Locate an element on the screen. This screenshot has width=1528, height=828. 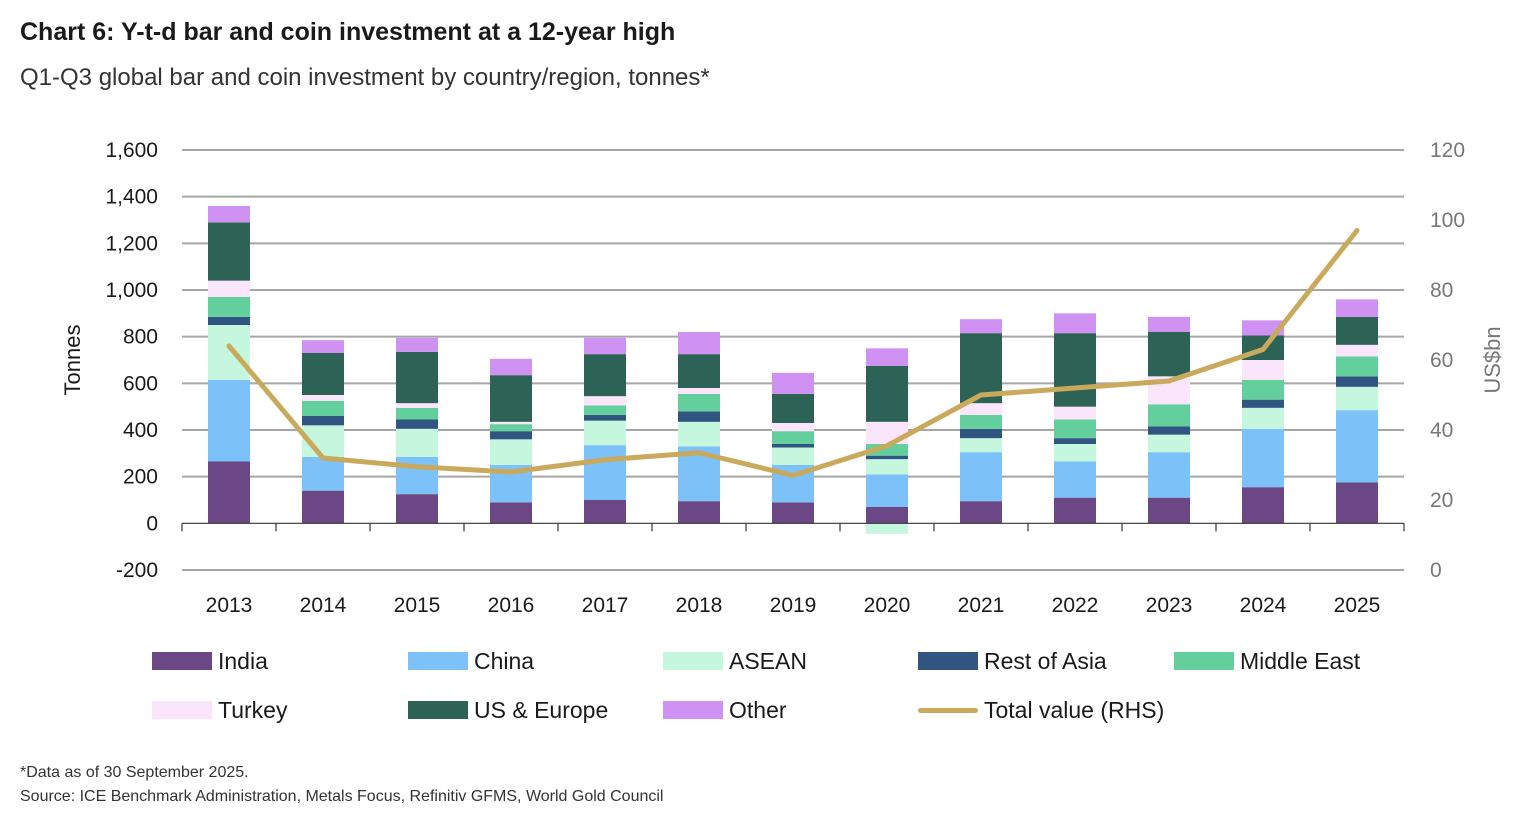
bar-segment-other-2023 is located at coordinates (1169, 324).